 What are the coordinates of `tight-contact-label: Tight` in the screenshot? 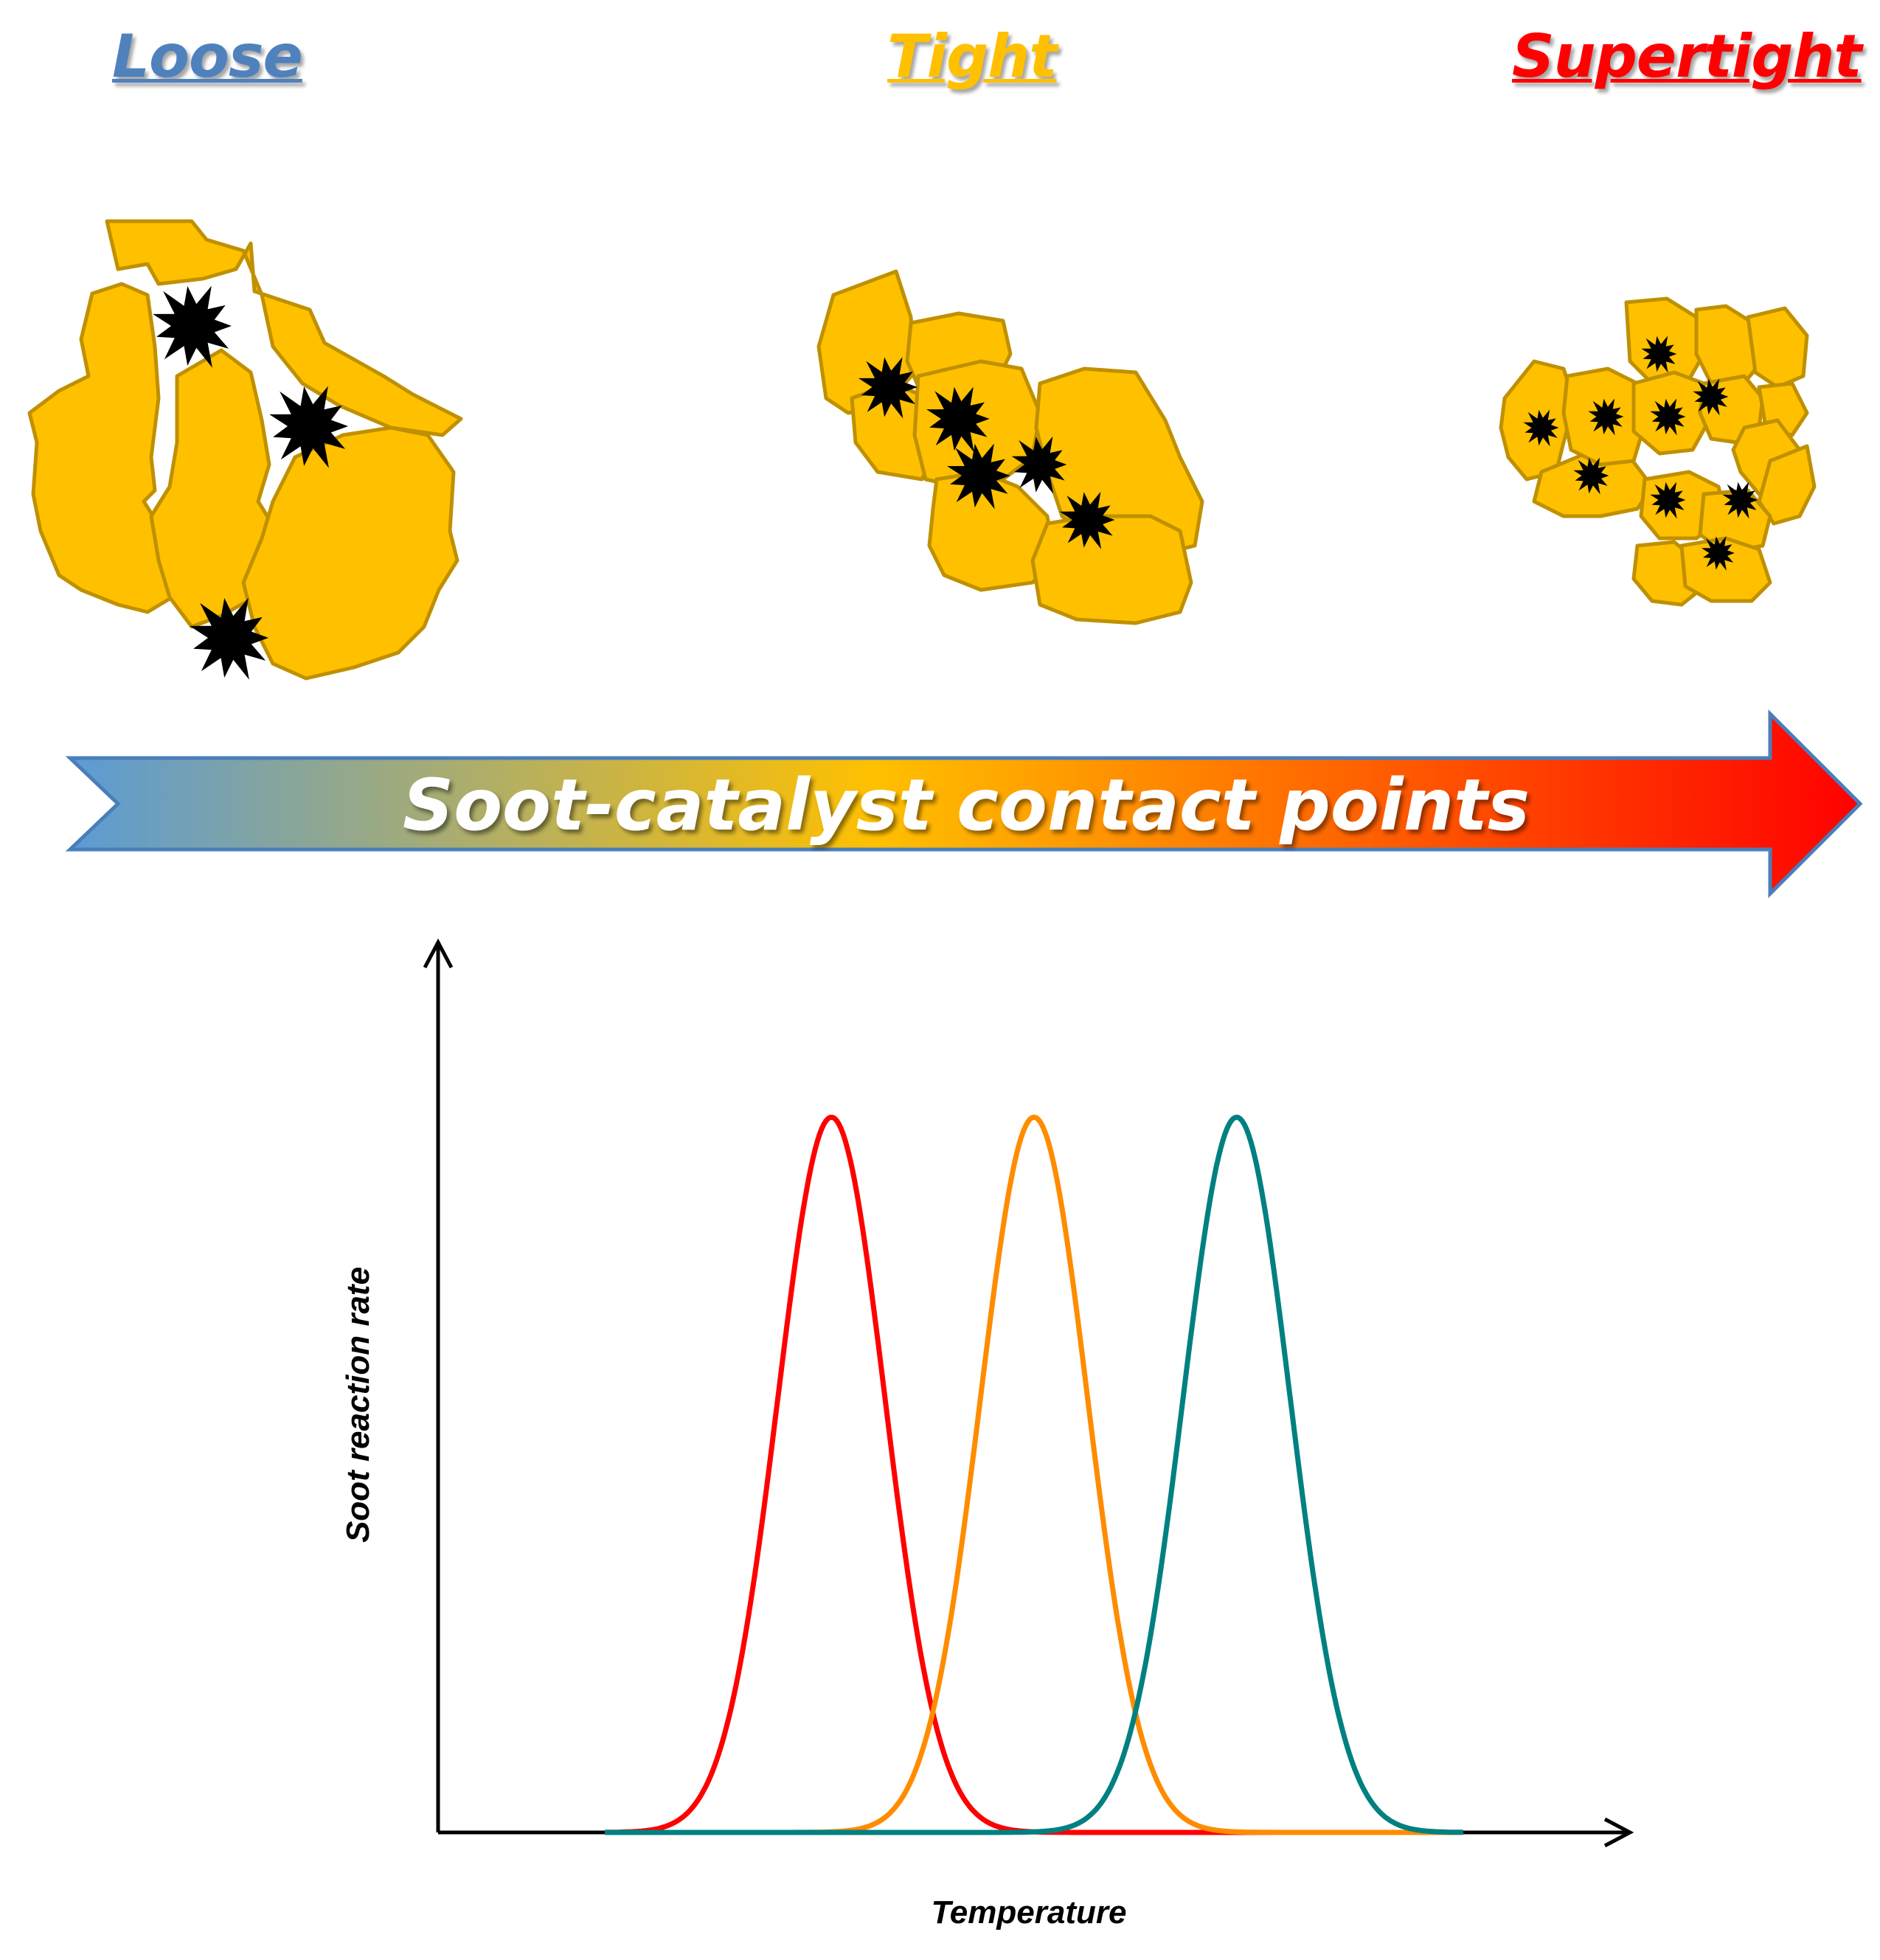 It's located at (972, 56).